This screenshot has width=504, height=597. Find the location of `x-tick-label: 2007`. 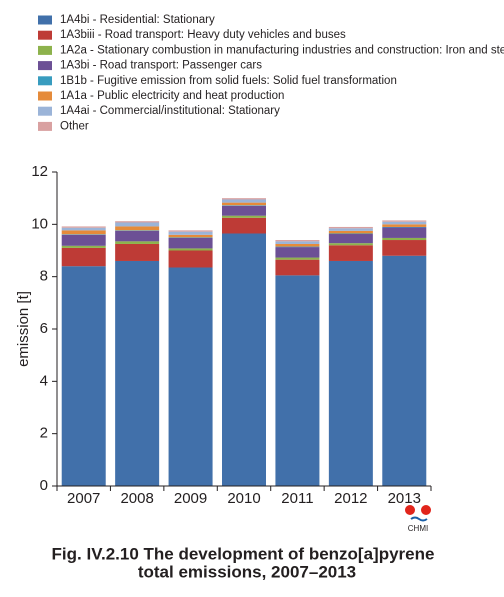

x-tick-label: 2007 is located at coordinates (83, 498).